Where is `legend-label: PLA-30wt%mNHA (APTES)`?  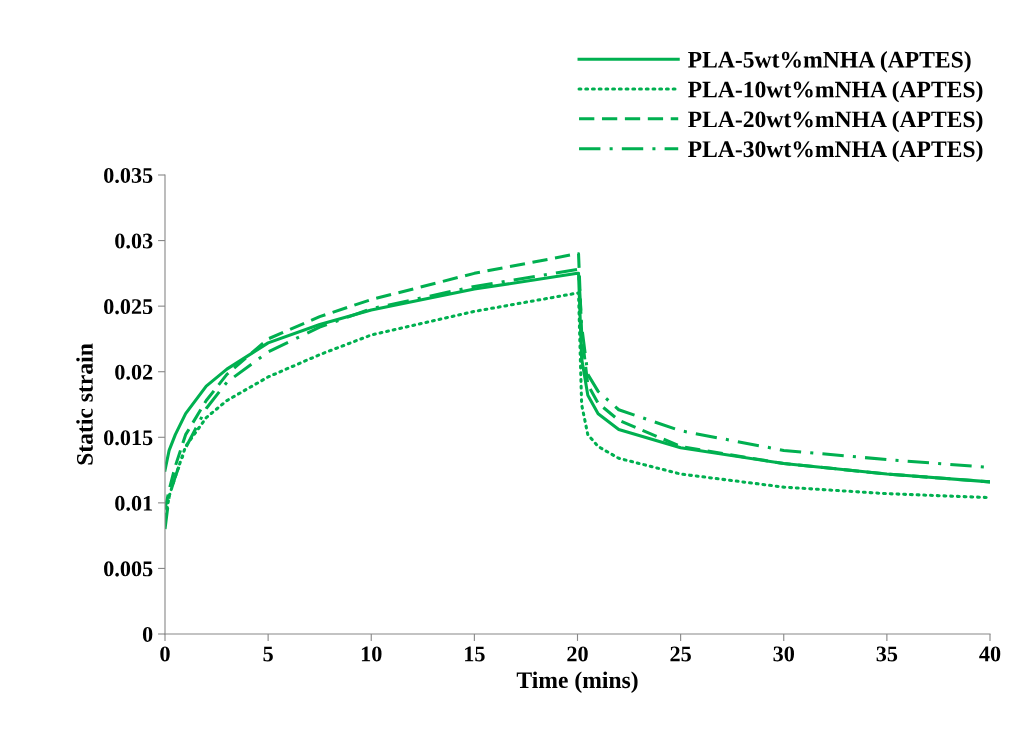 legend-label: PLA-30wt%mNHA (APTES) is located at coordinates (835, 151).